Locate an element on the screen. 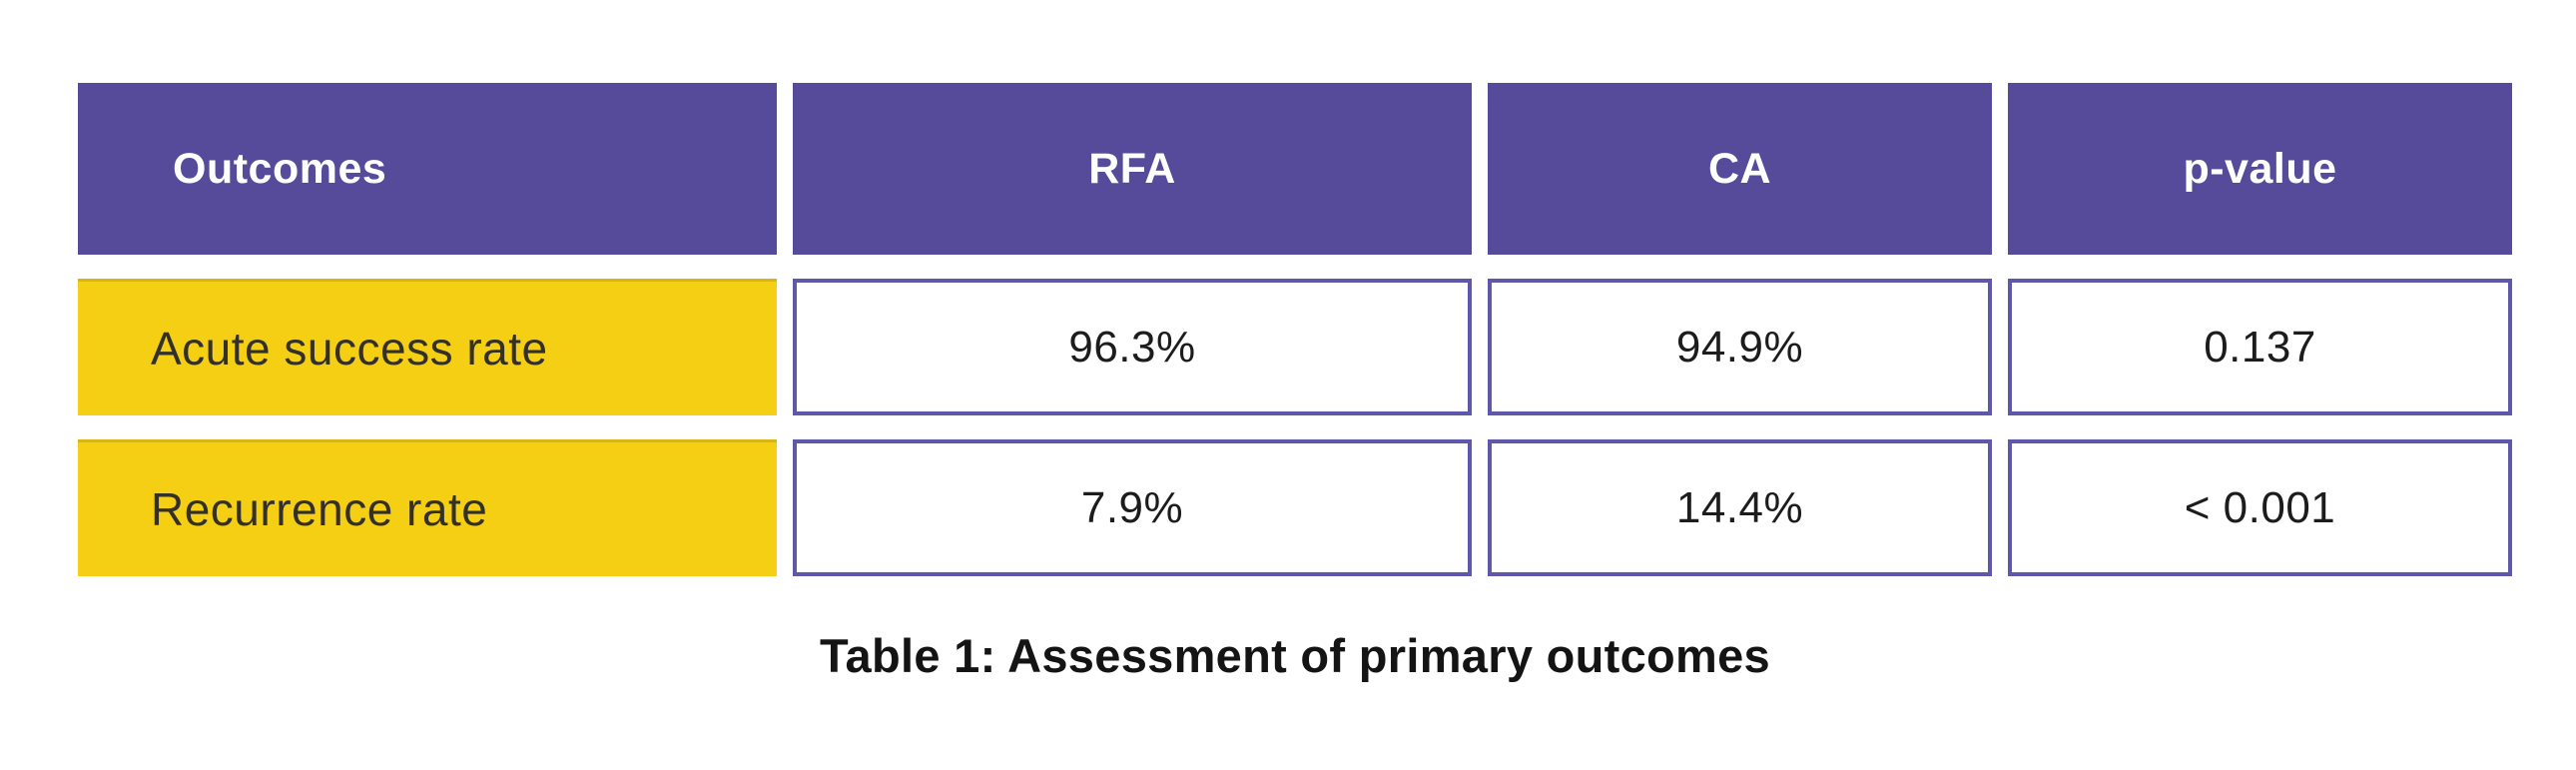 This screenshot has height=770, width=2576. row-label-acute-success-rate: Acute success rate is located at coordinates (427, 347).